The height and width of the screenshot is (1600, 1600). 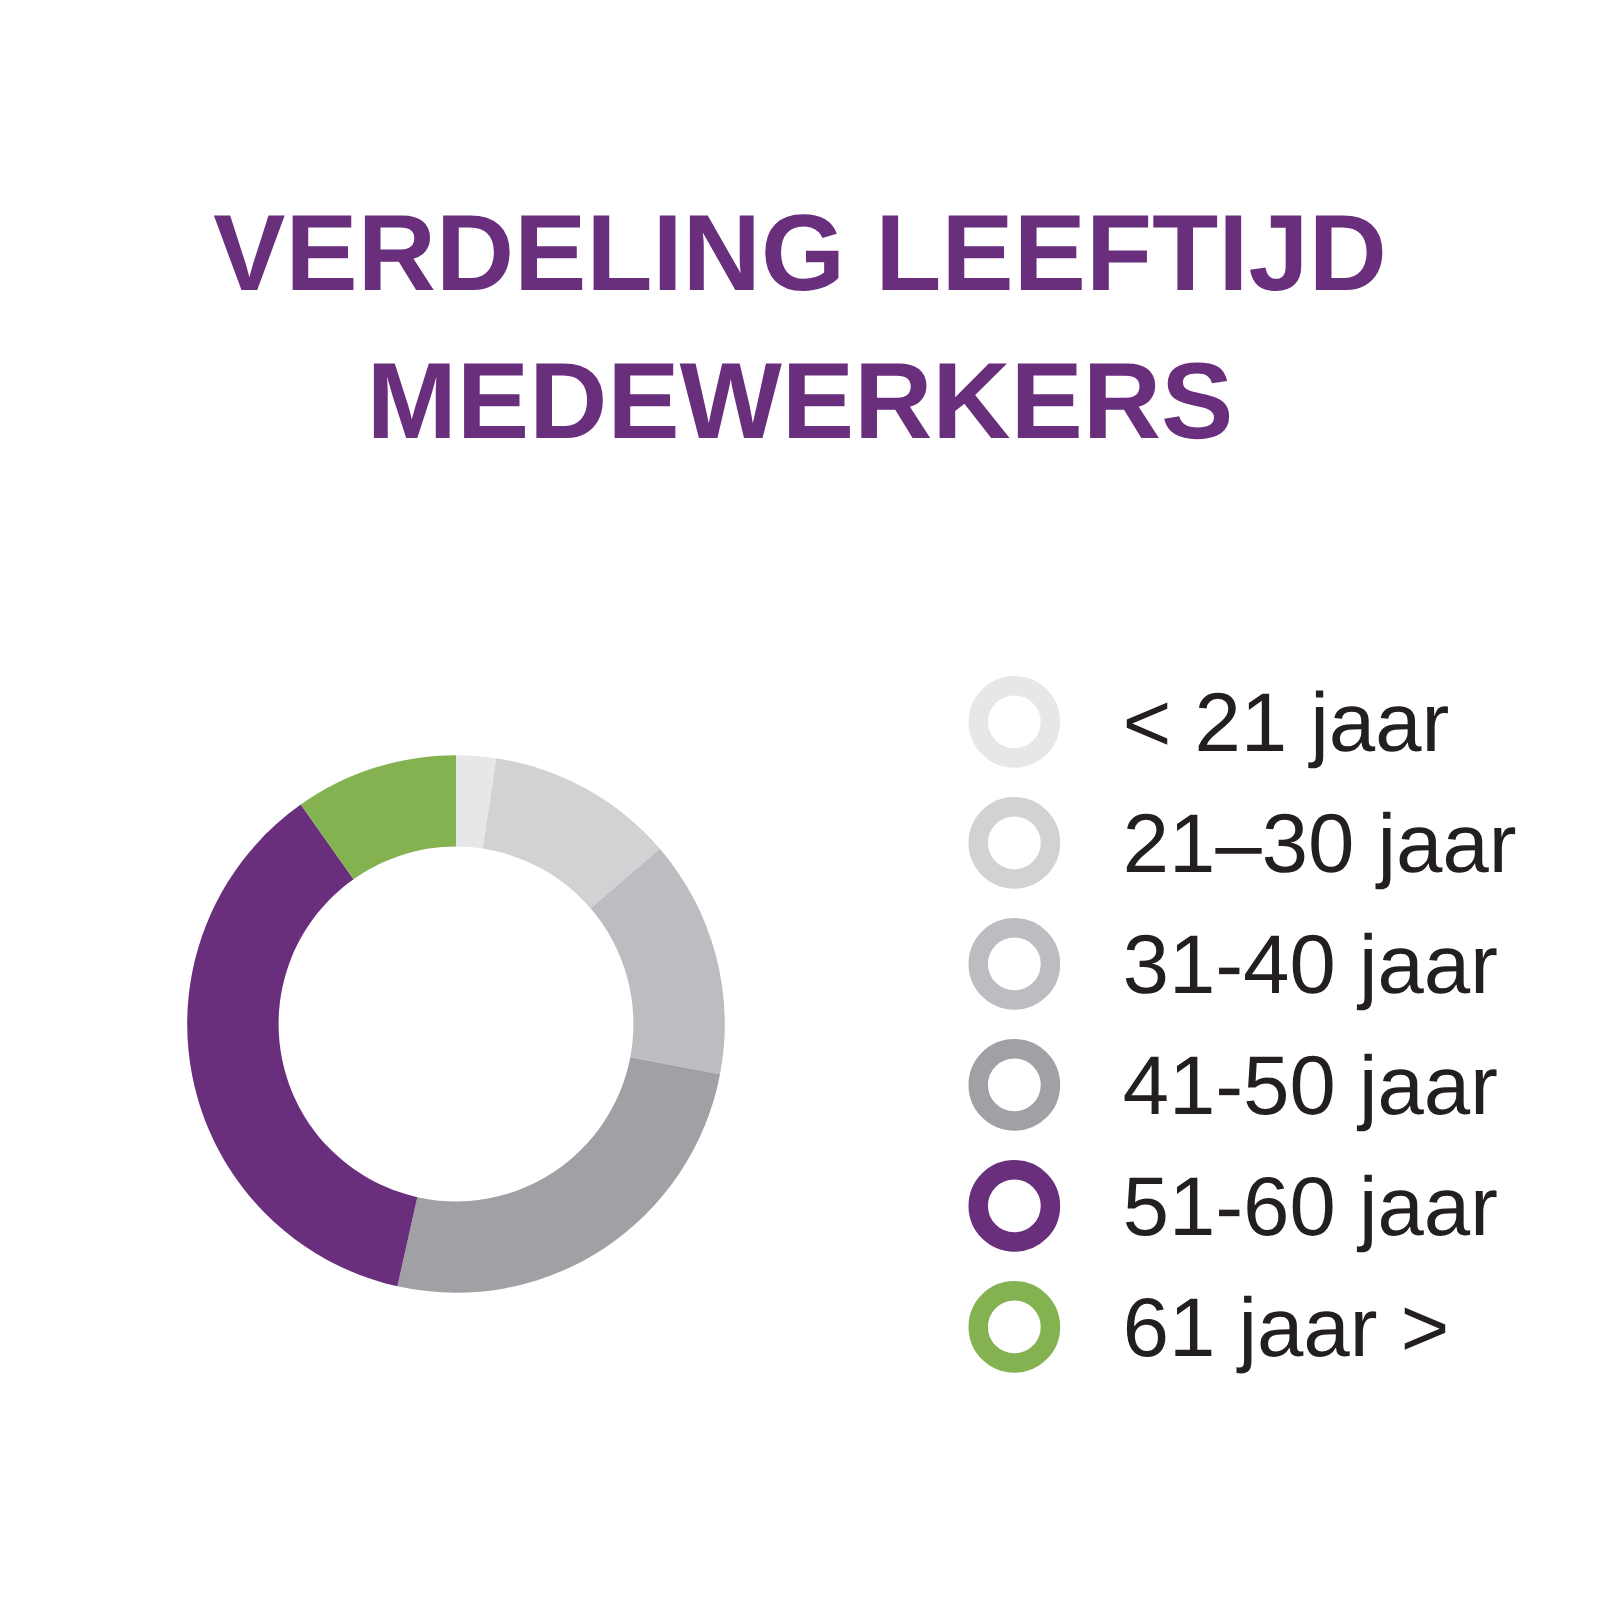 What do you see at coordinates (1311, 971) in the screenshot?
I see `legend-label: 31-40 jaar` at bounding box center [1311, 971].